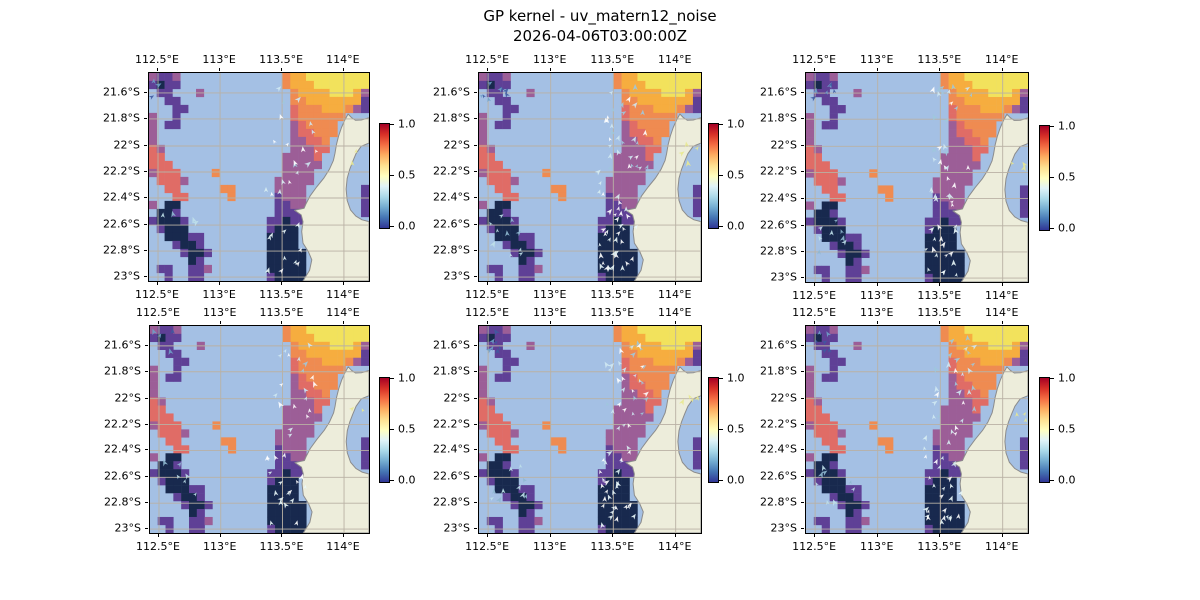 The image size is (1200, 600). Describe the element at coordinates (783, 398) in the screenshot. I see `y-tick-label: 22°S` at that location.